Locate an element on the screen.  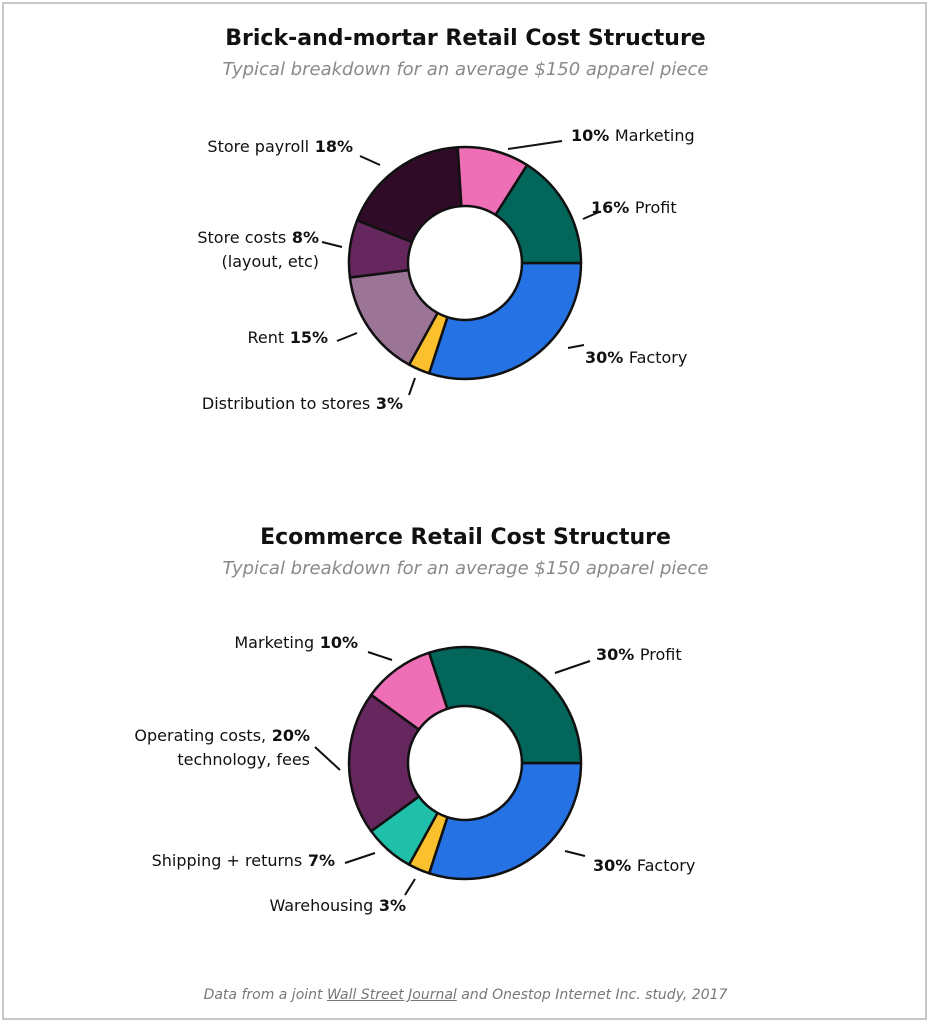
label-store-costs-layout-etc: Store costs 8% (layout, etc) is located at coordinates (258, 249).